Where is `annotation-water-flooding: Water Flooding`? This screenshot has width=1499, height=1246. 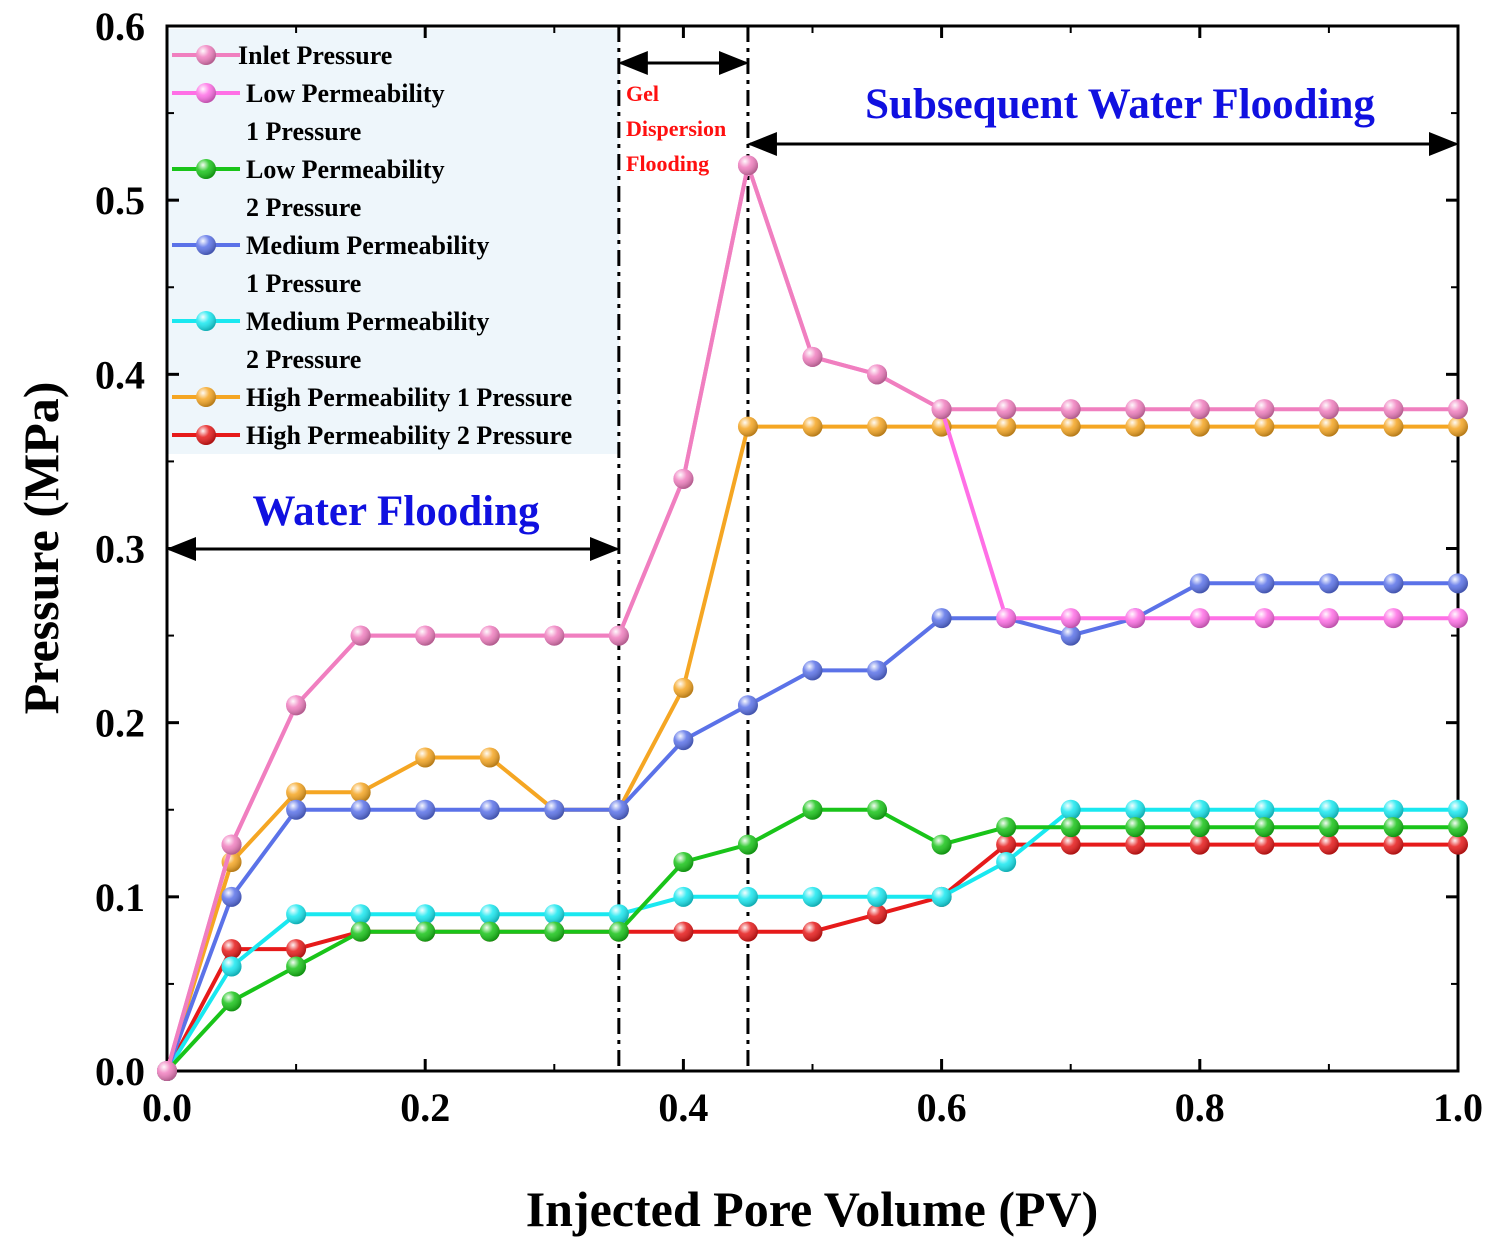
annotation-water-flooding: Water Flooding is located at coordinates (393, 524).